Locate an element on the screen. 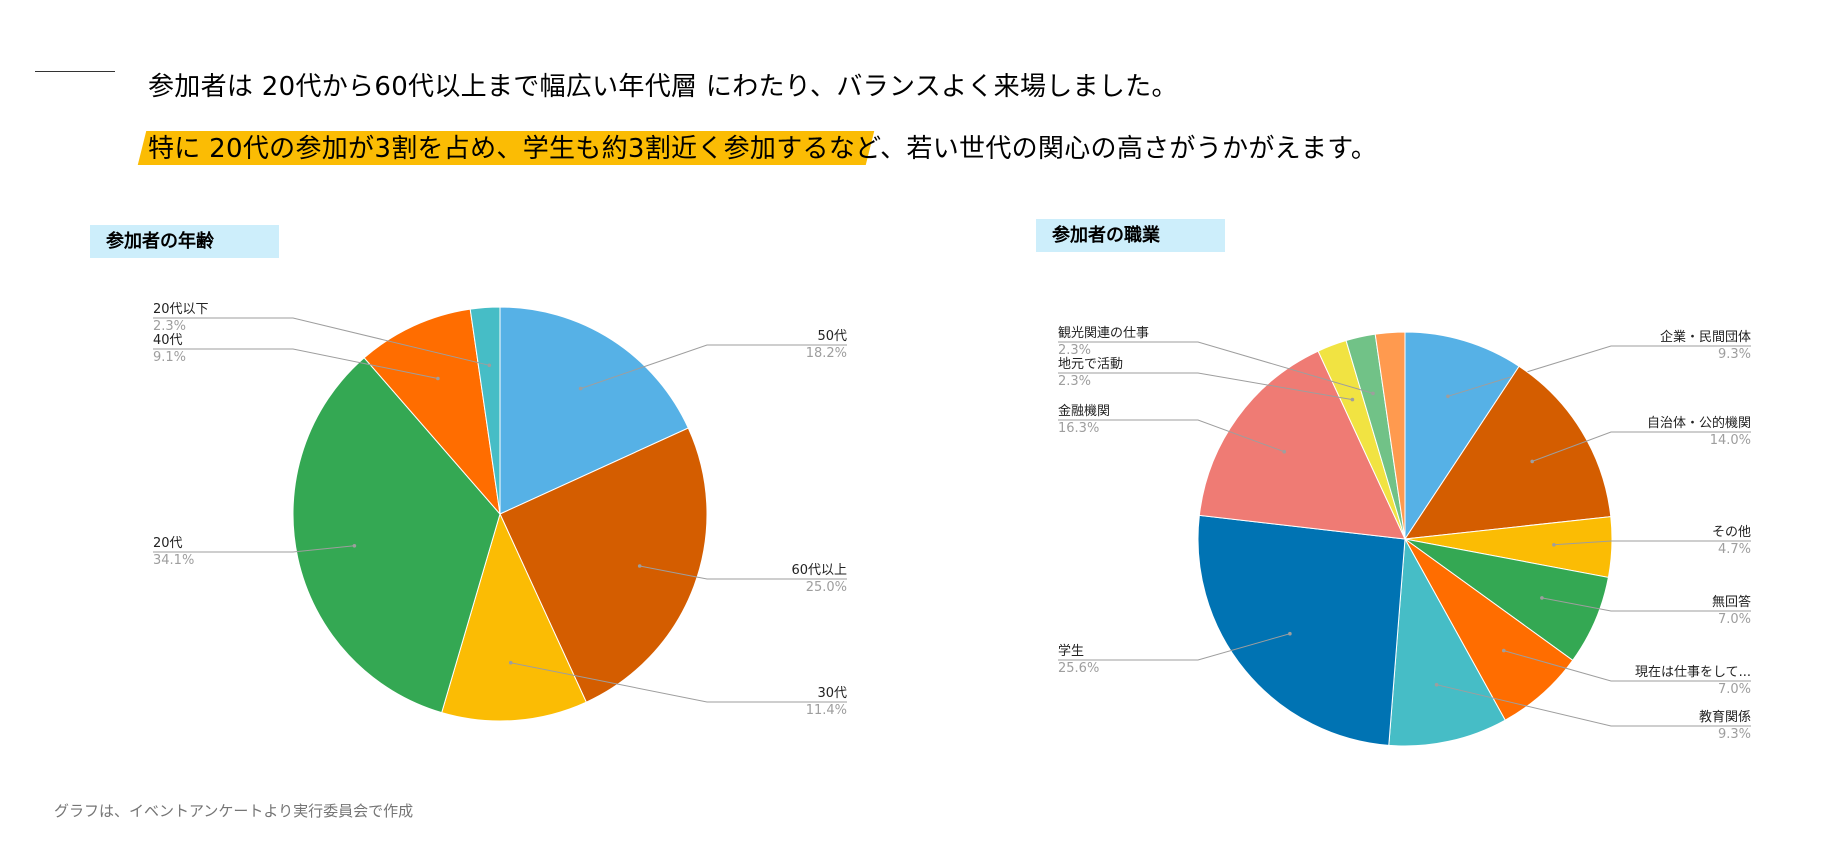 Image resolution: width=1848 pixels, height=844 pixels. job-slice-1-leader-line is located at coordinates (1641, 446).